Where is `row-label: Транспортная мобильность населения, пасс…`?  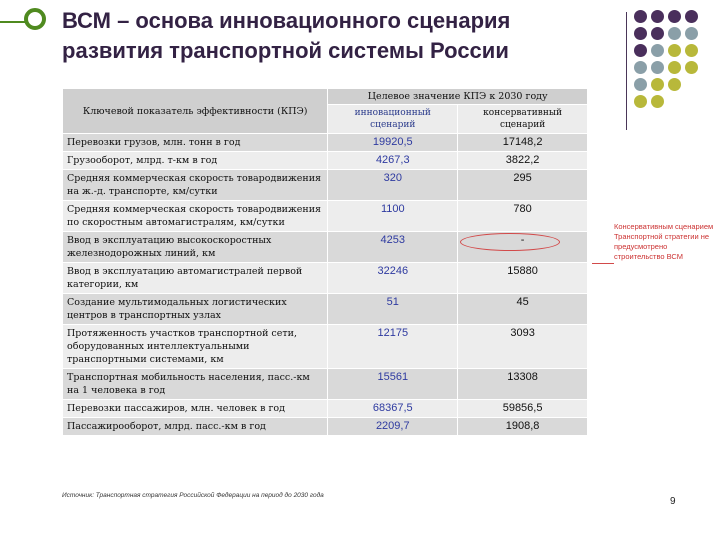 row-label: Транспортная мобильность населения, пасс… is located at coordinates (195, 384).